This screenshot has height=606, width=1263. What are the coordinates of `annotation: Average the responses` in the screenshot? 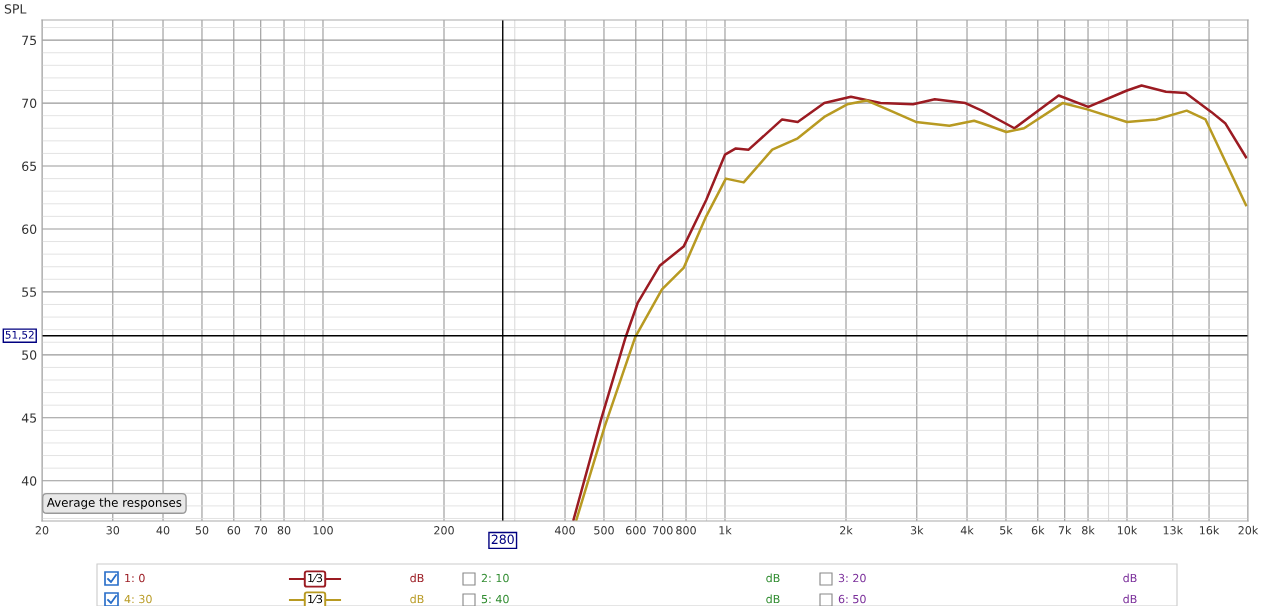 It's located at (114, 503).